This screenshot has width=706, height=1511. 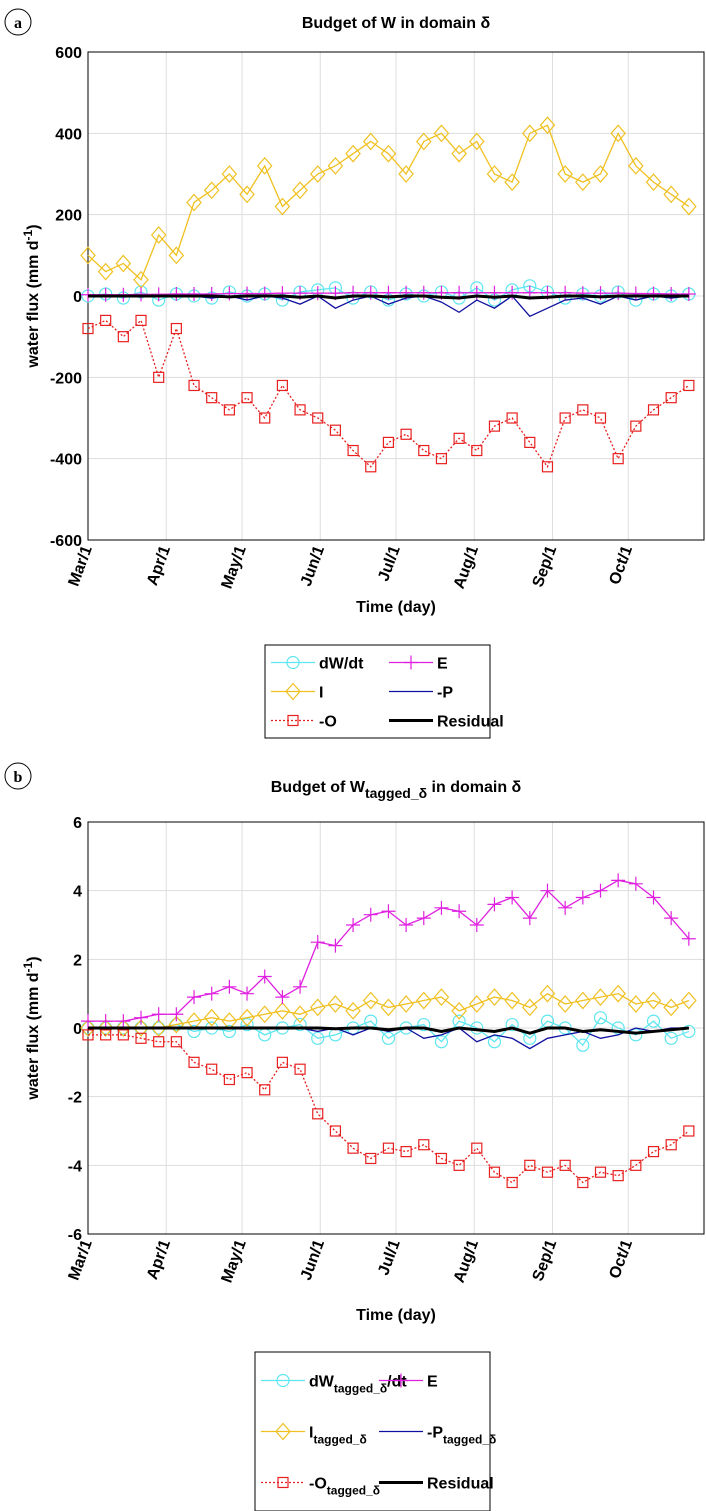 I want to click on x-tick-label: Oct/1, so click(x=621, y=565).